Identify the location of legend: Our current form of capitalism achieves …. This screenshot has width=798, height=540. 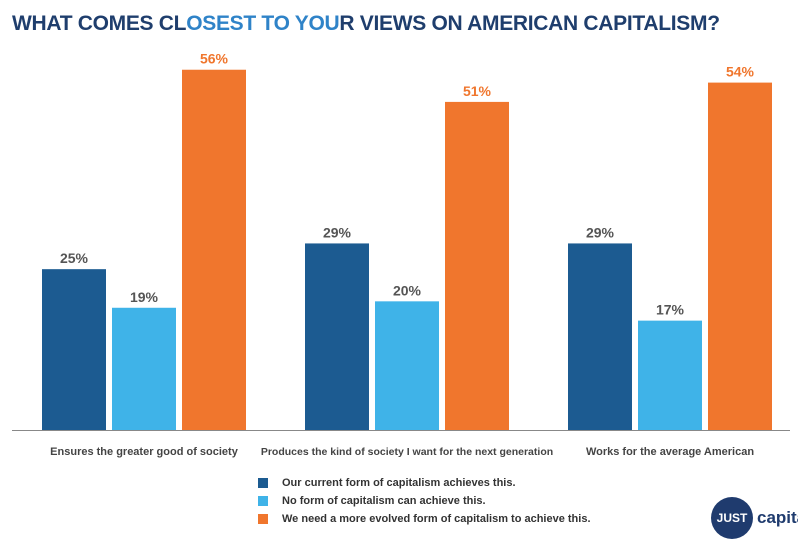
(424, 501).